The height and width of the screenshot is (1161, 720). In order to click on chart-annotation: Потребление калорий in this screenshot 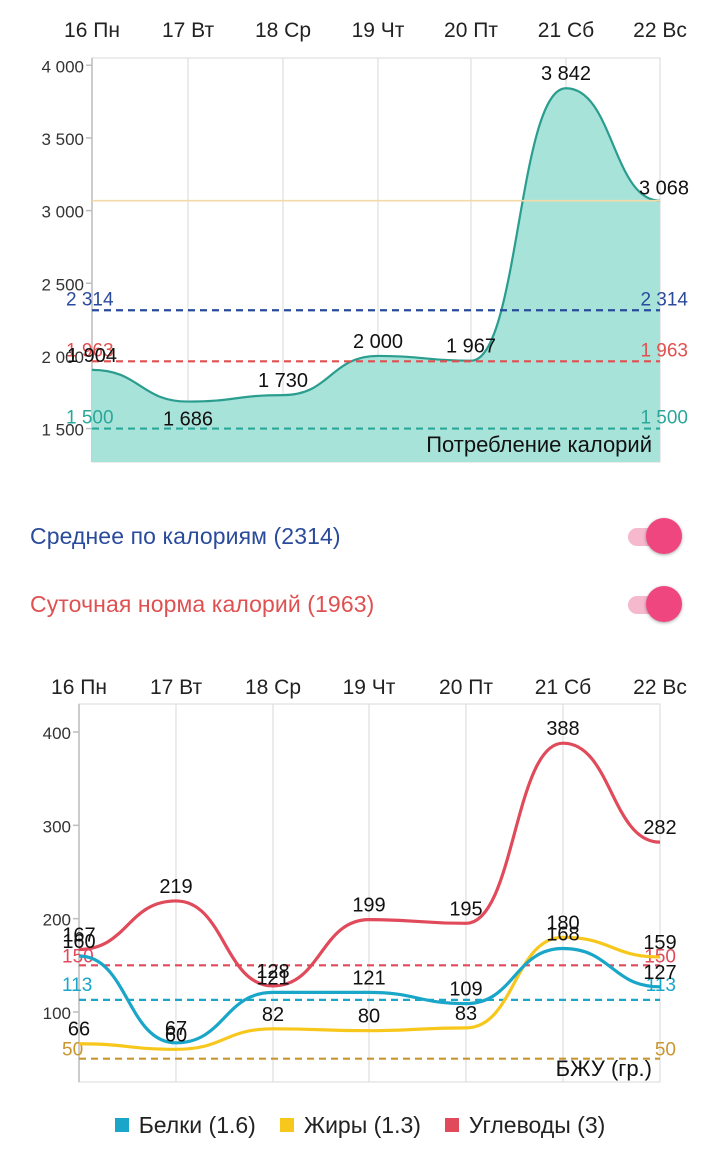, I will do `click(539, 444)`.